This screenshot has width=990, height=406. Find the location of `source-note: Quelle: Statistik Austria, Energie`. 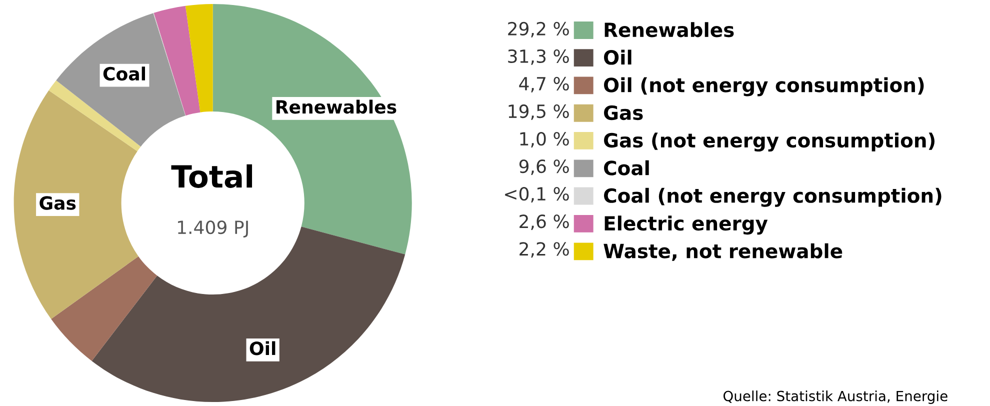

source-note: Quelle: Statistik Austria, Energie is located at coordinates (835, 397).